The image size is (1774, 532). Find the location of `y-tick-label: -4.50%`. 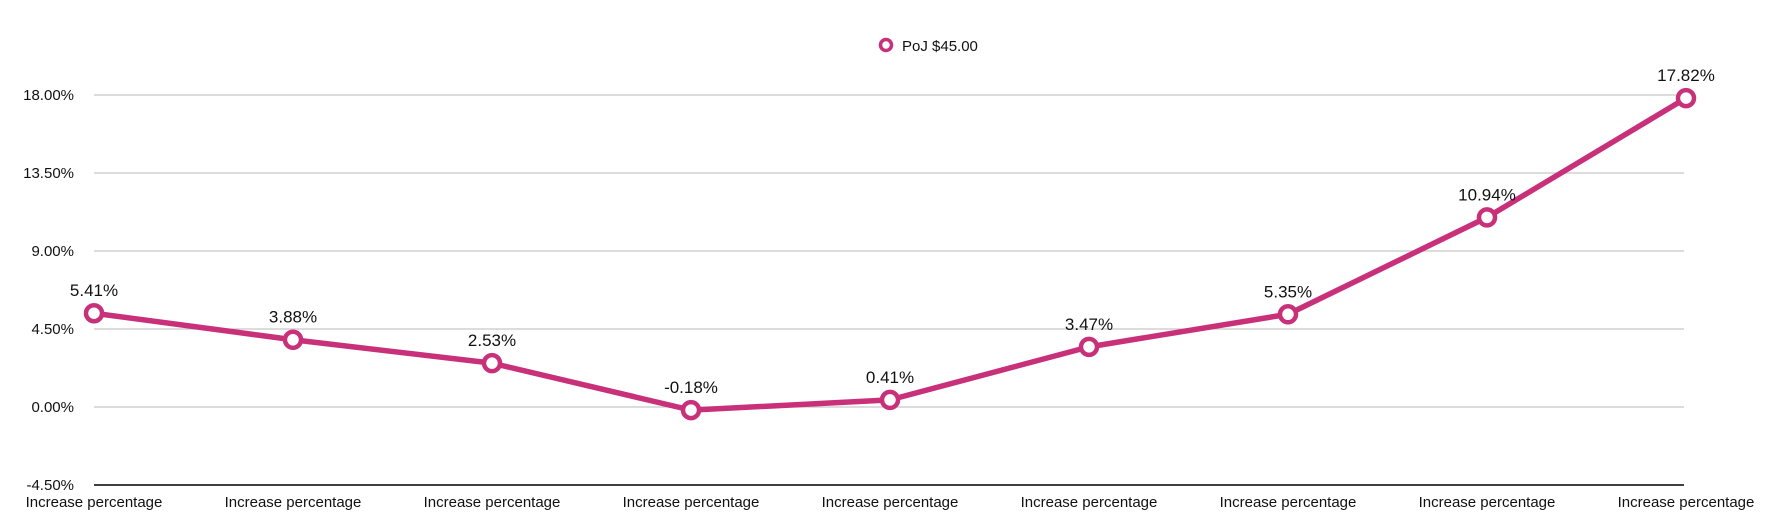

y-tick-label: -4.50% is located at coordinates (50, 485).